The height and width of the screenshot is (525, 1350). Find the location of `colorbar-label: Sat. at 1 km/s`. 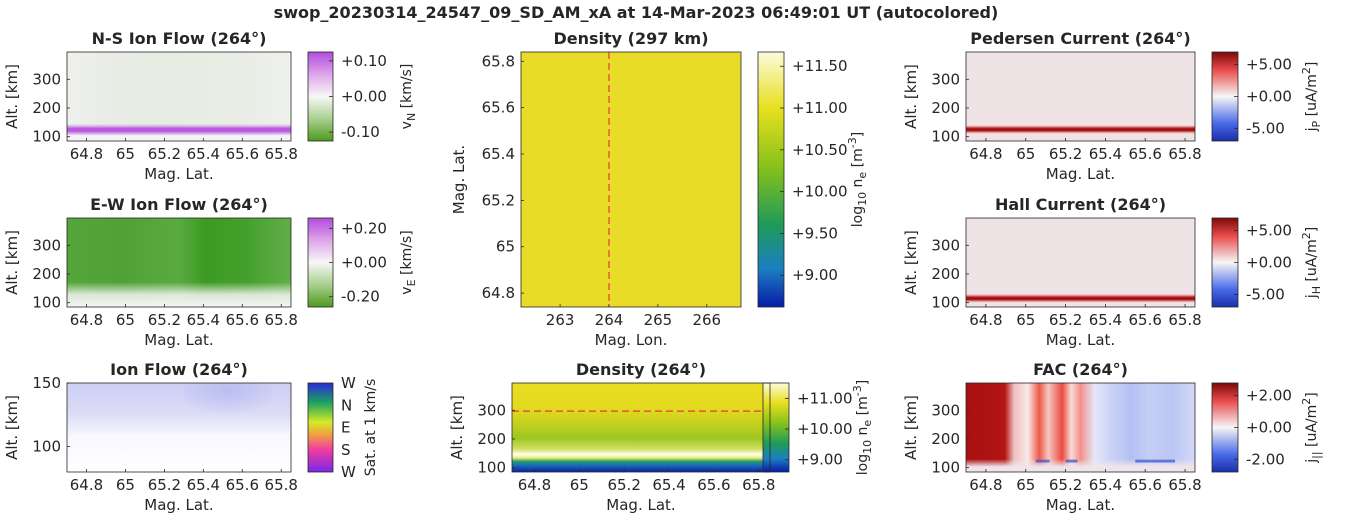

colorbar-label: Sat. at 1 km/s is located at coordinates (371, 428).